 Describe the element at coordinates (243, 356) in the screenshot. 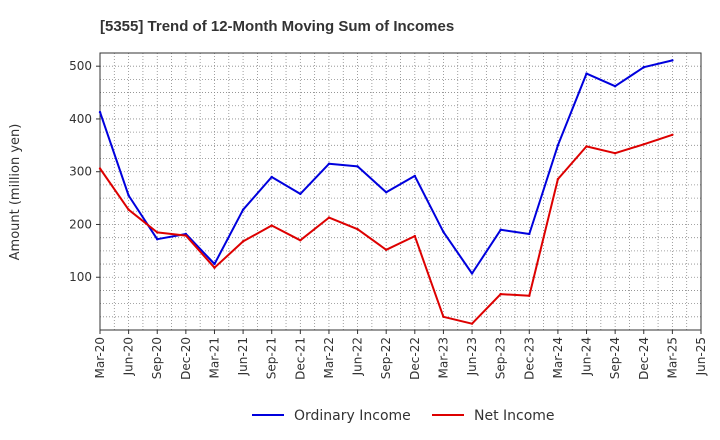

I see `x-tick-label: Jun-21` at that location.